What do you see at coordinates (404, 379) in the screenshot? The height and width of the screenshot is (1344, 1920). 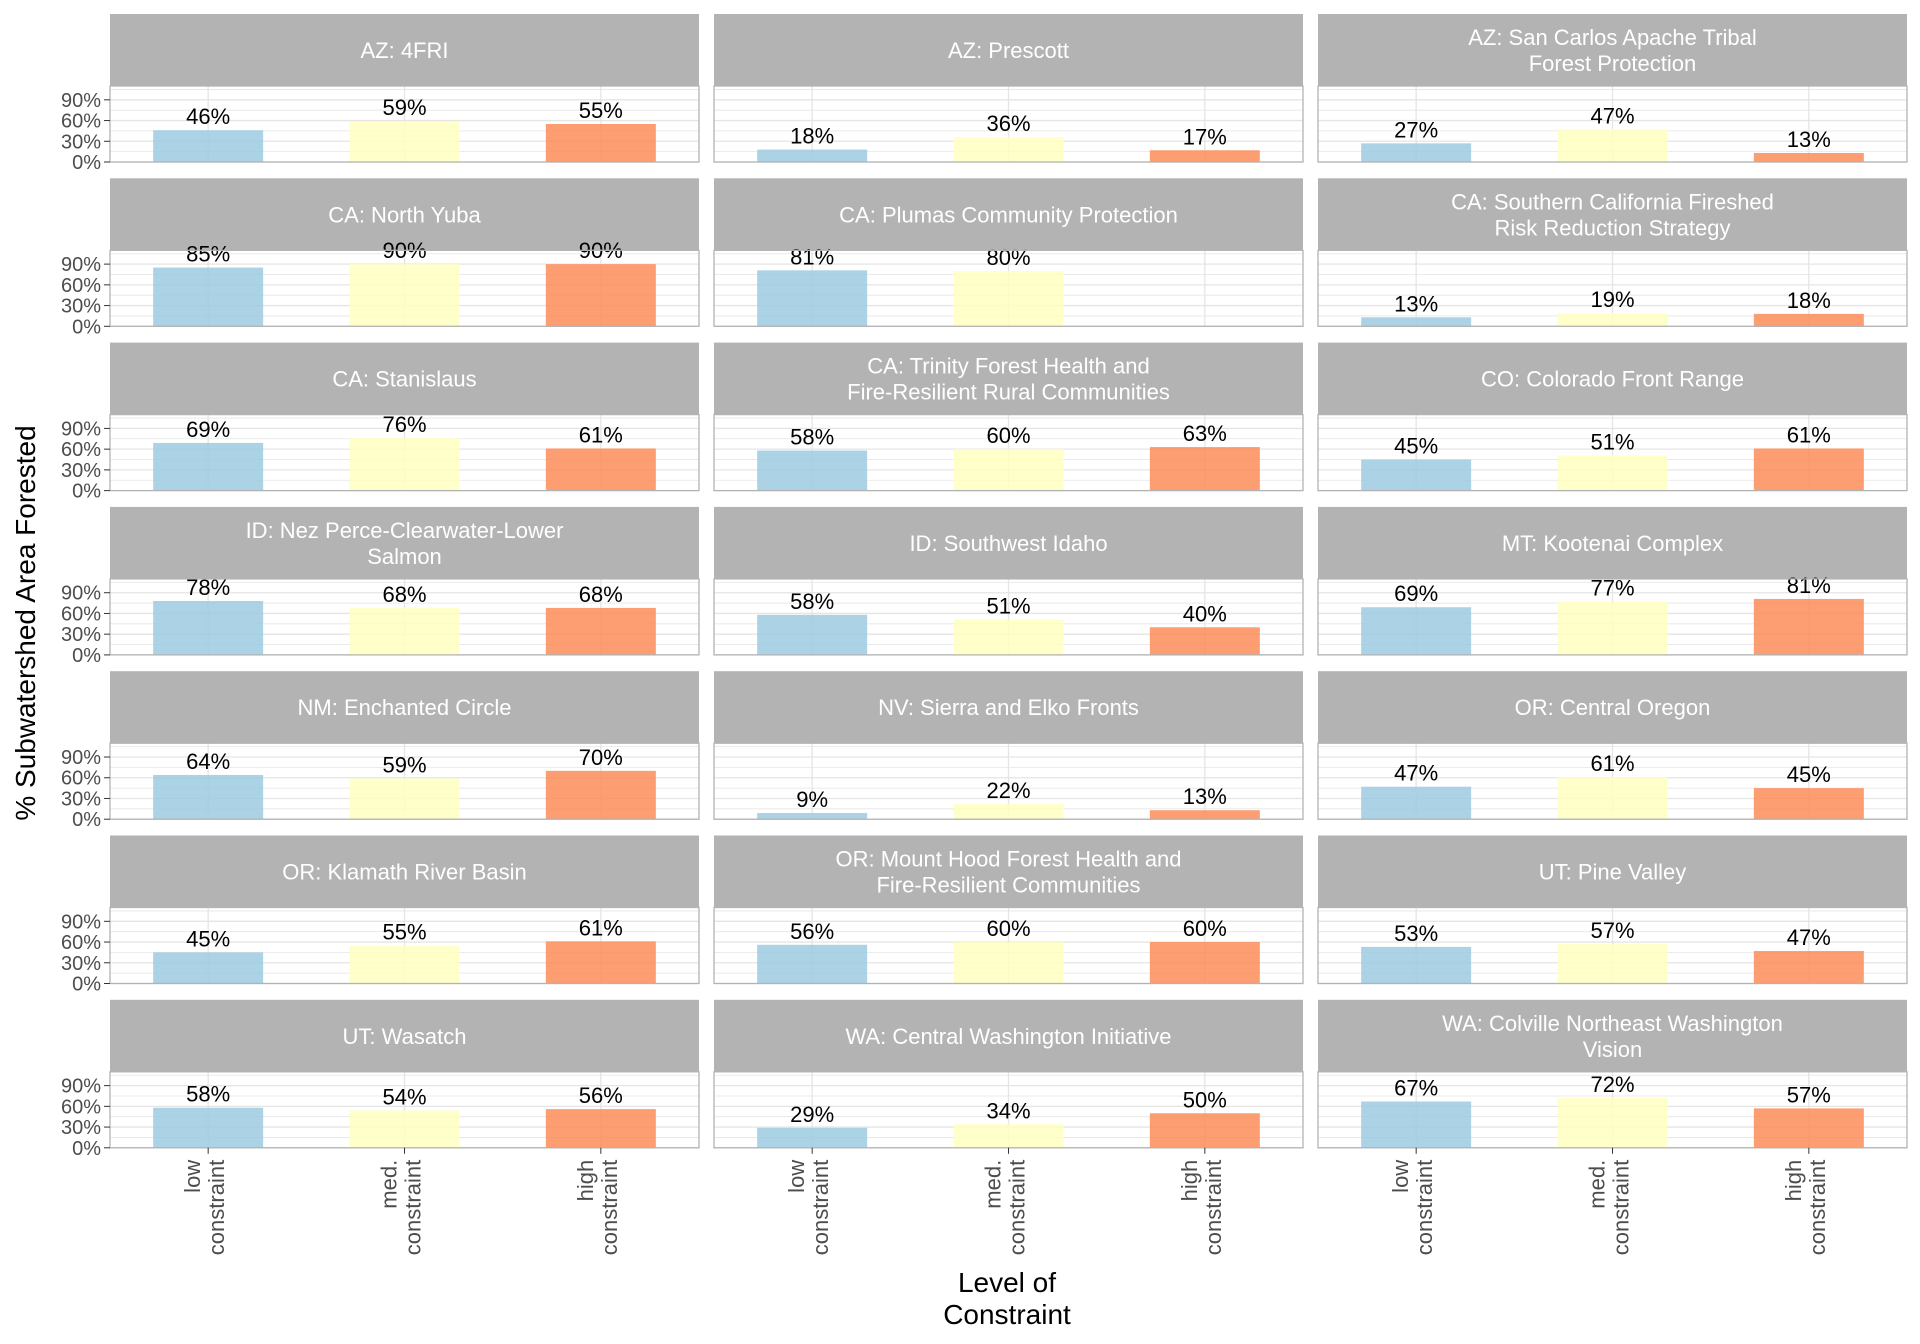 I see `facet-title: CA: Stanislaus` at bounding box center [404, 379].